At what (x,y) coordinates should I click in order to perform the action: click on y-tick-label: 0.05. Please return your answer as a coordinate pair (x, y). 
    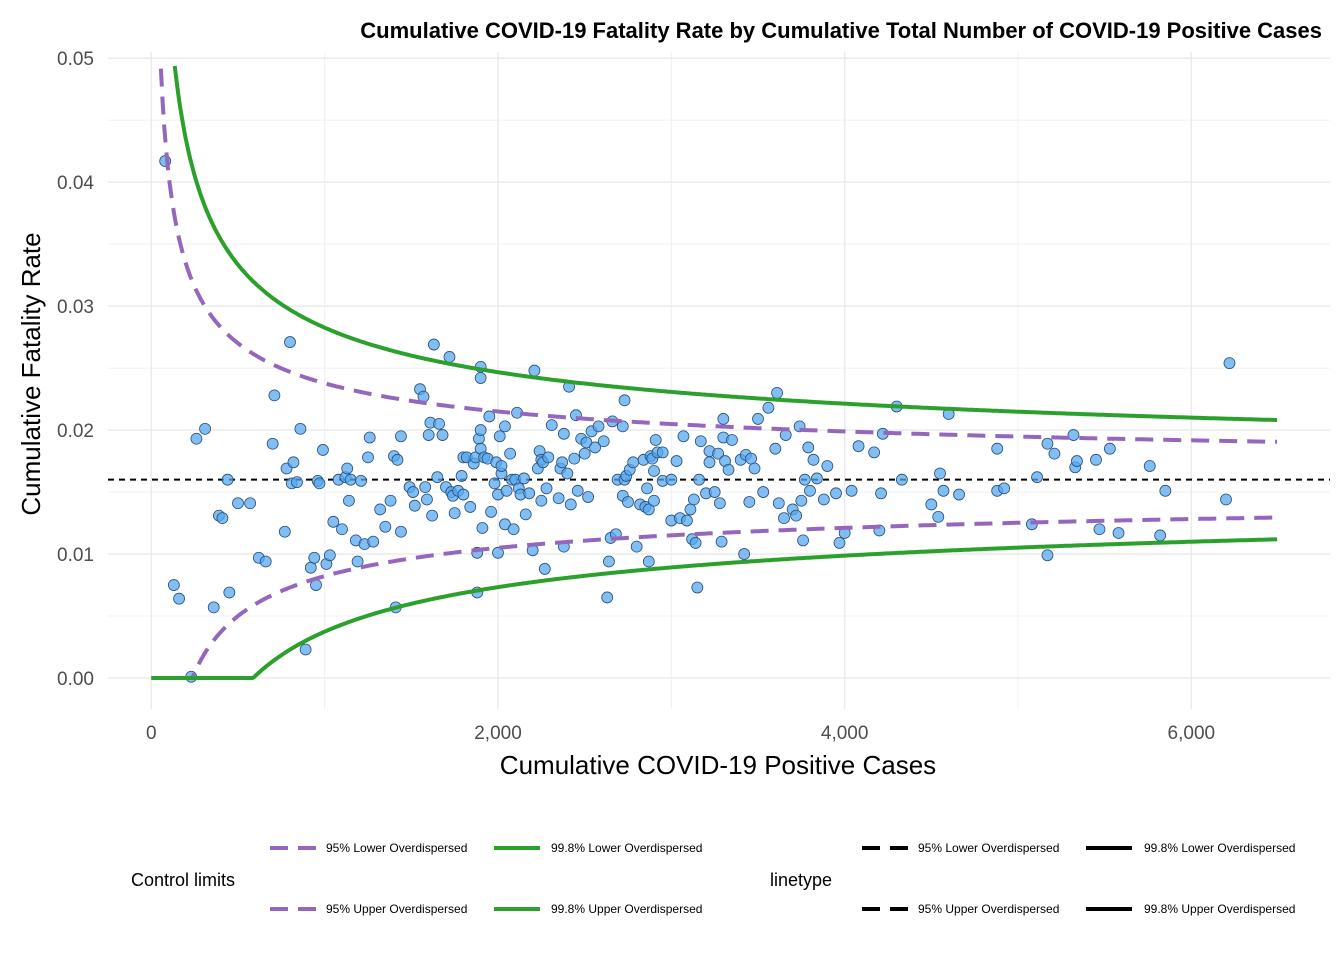
    Looking at the image, I should click on (75, 59).